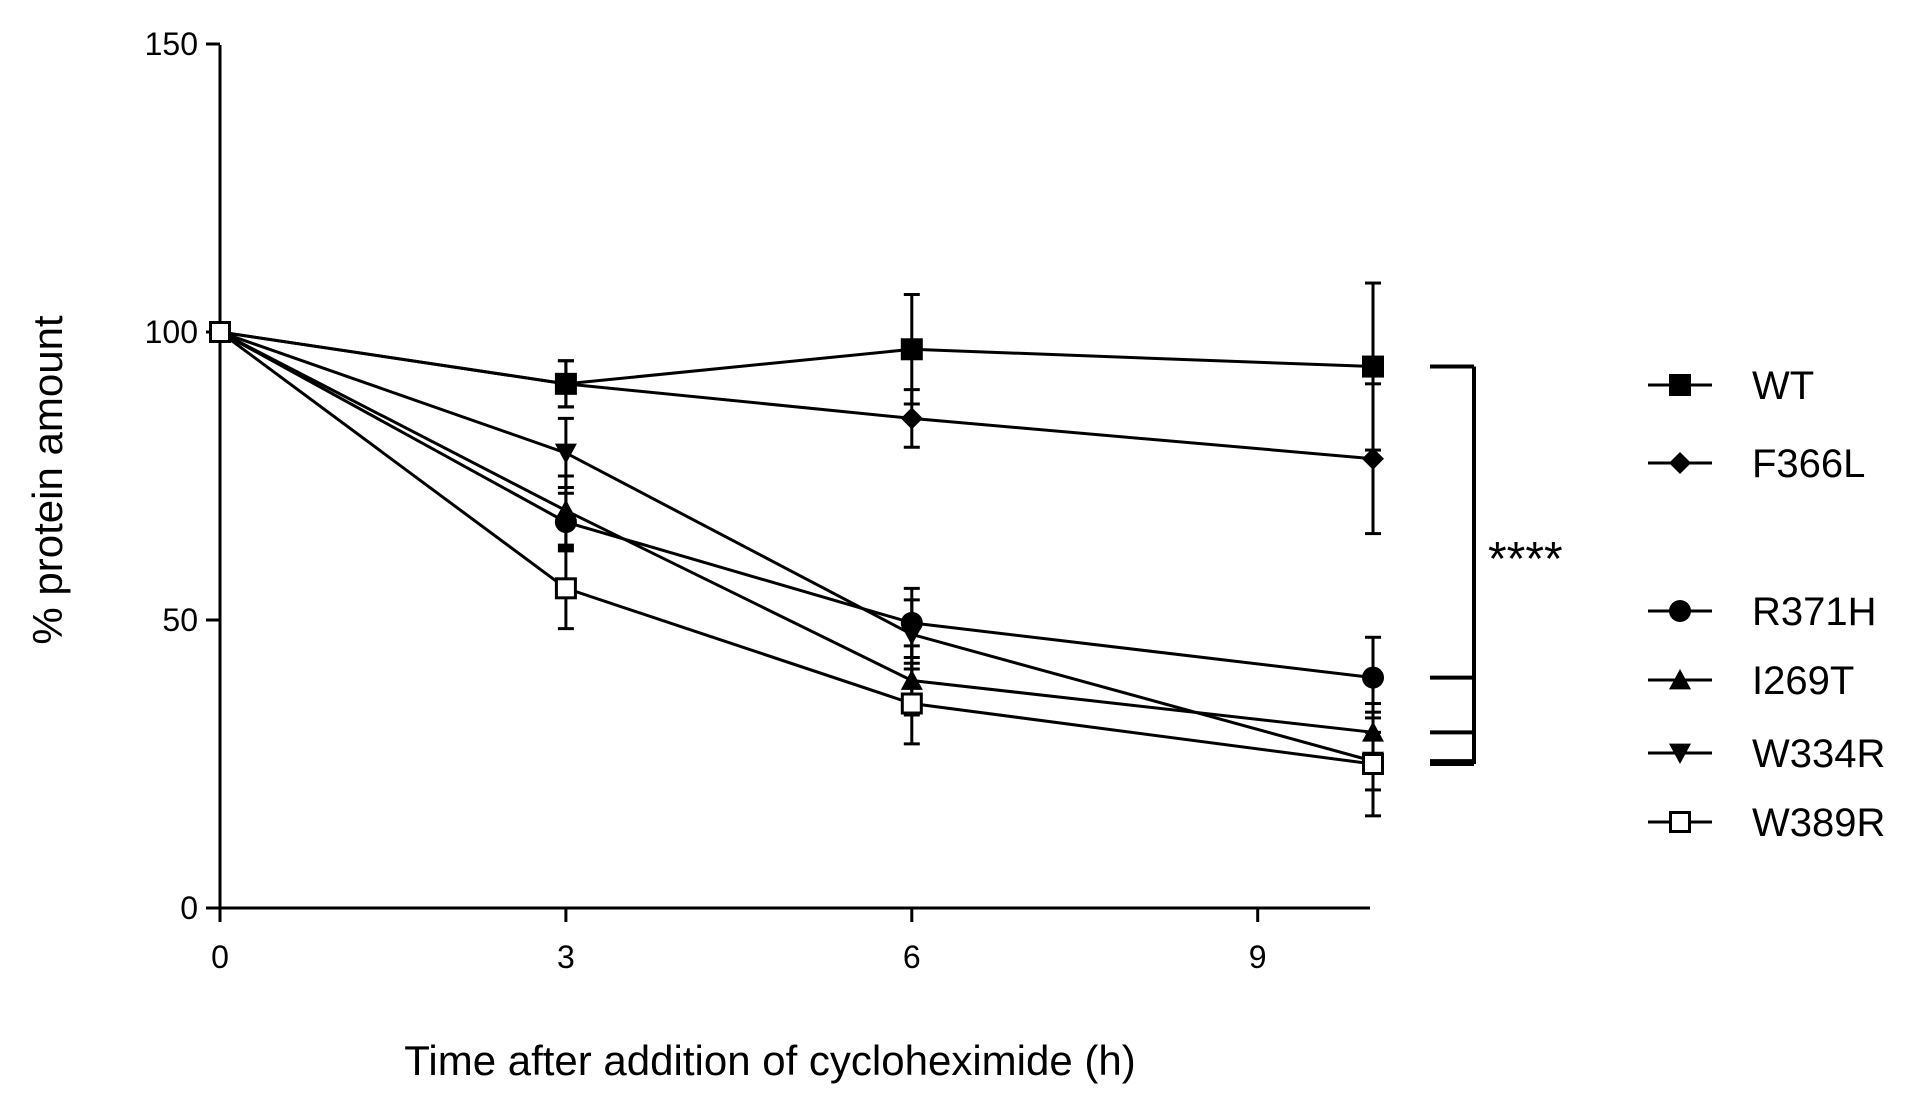 Image resolution: width=1924 pixels, height=1109 pixels. What do you see at coordinates (1803, 681) in the screenshot?
I see `legend-label: I269T` at bounding box center [1803, 681].